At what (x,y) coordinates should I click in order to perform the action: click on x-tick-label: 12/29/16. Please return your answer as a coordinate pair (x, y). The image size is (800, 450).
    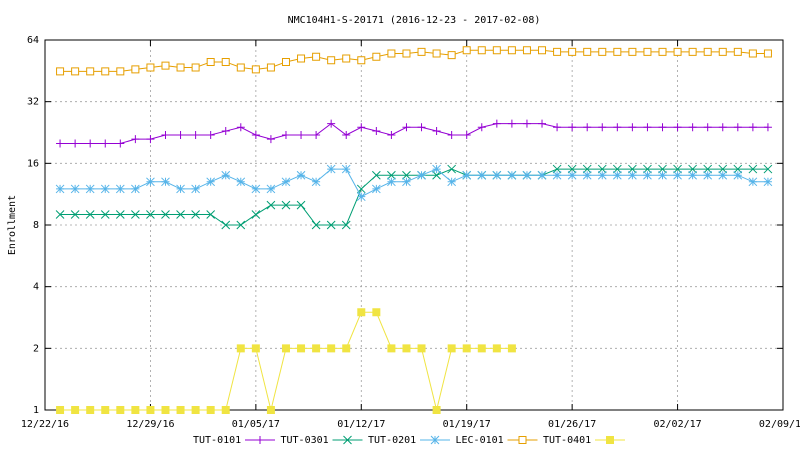
    Looking at the image, I should click on (150, 424).